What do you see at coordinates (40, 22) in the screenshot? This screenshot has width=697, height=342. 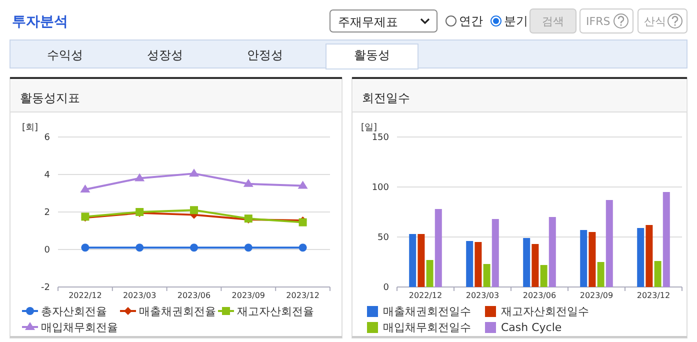 I see `text: 투자분석` at bounding box center [40, 22].